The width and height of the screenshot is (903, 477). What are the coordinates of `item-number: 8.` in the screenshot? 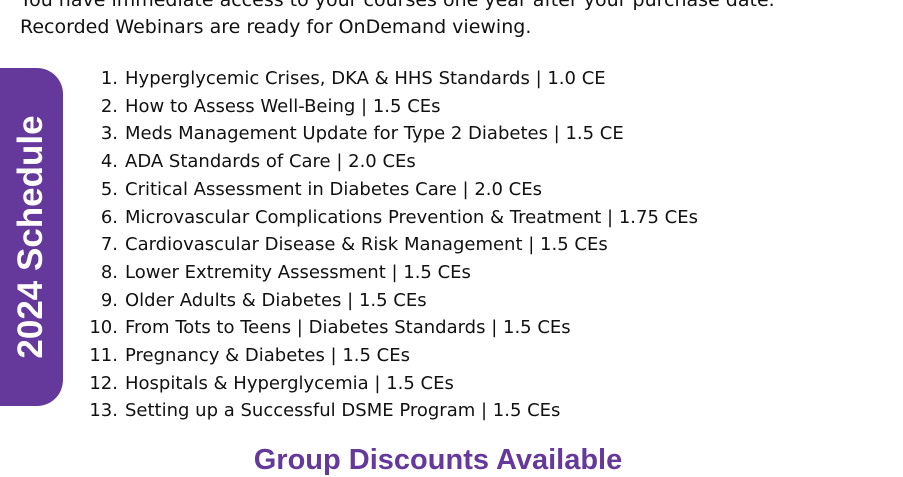 It's located at (109, 272).